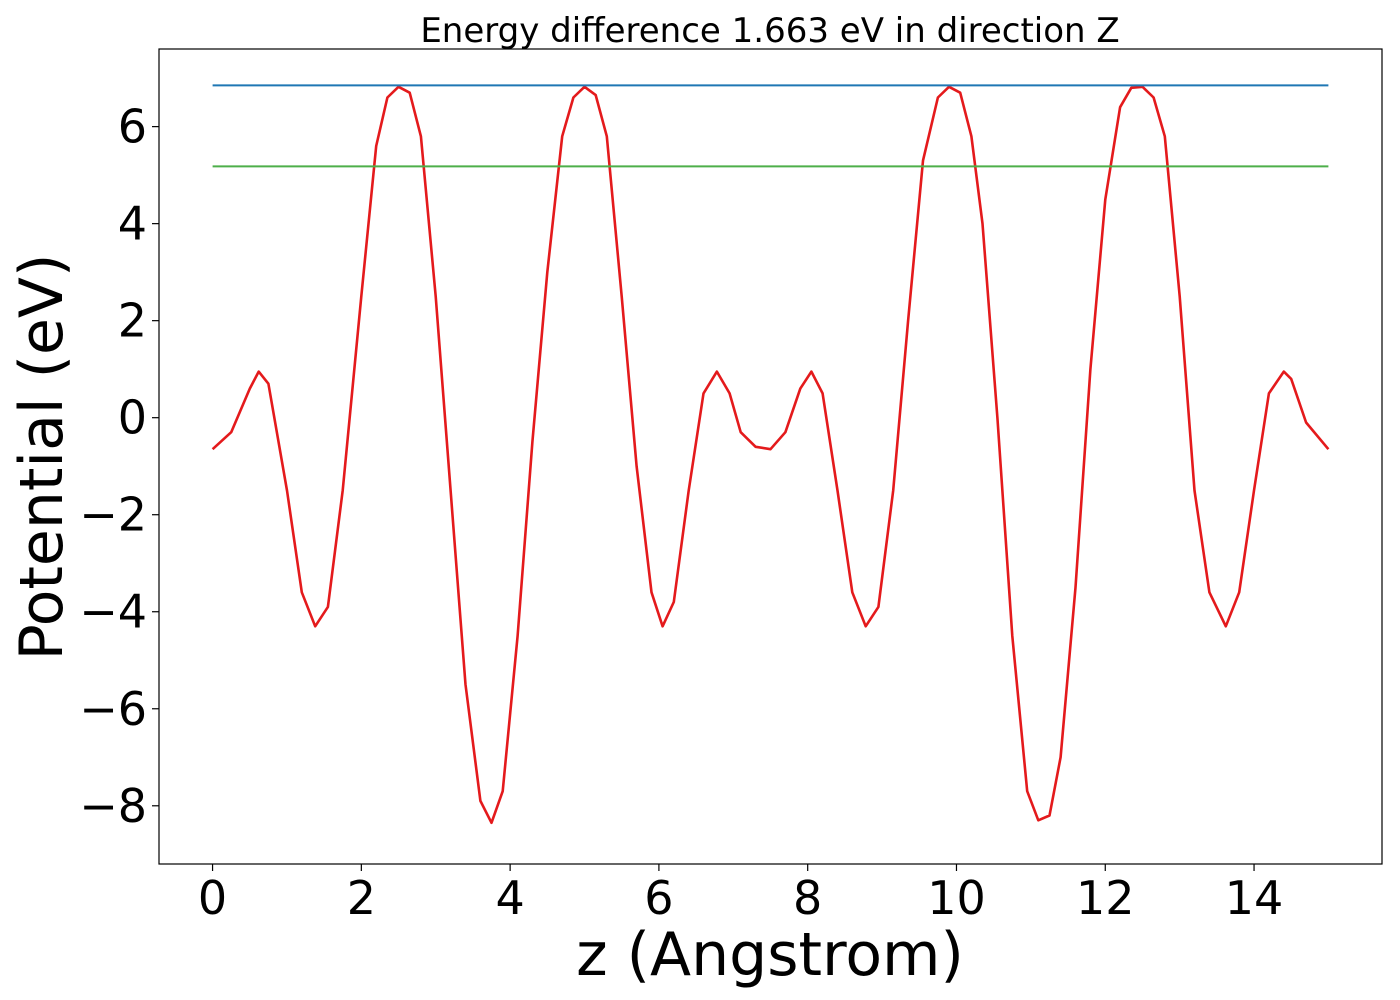  Describe the element at coordinates (807, 898) in the screenshot. I see `x-tick-label: 8` at that location.